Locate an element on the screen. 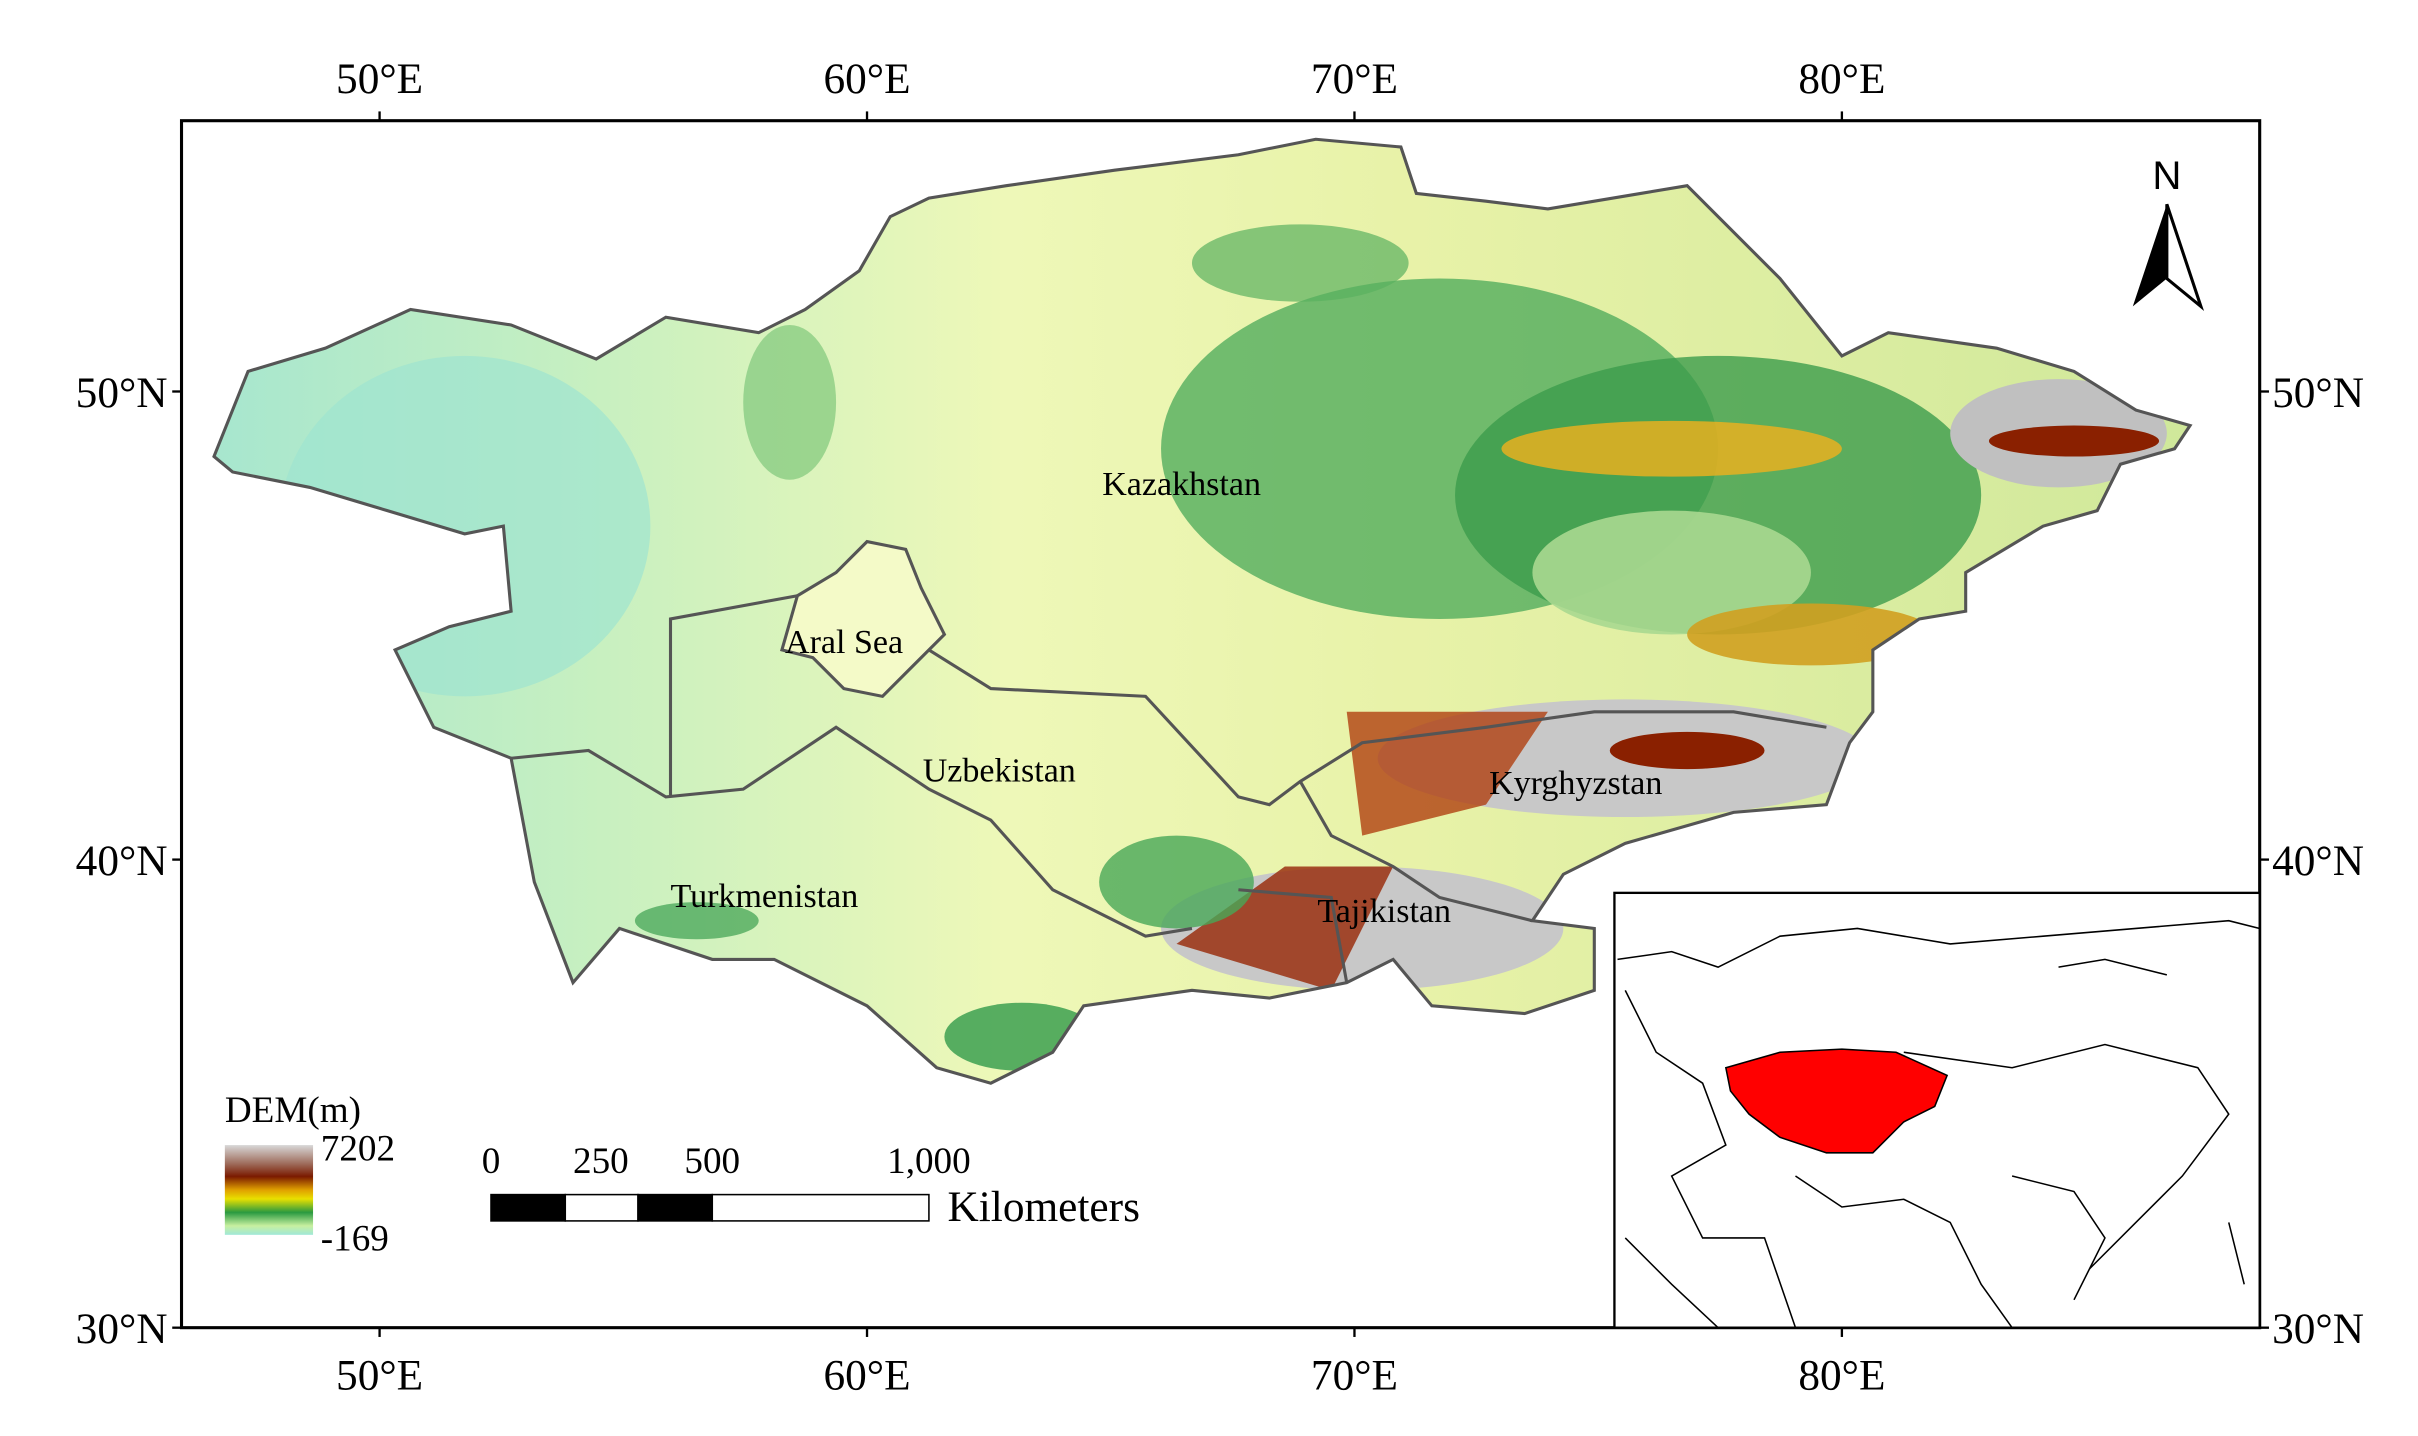  scale-label: 1,000 is located at coordinates (929, 1161).